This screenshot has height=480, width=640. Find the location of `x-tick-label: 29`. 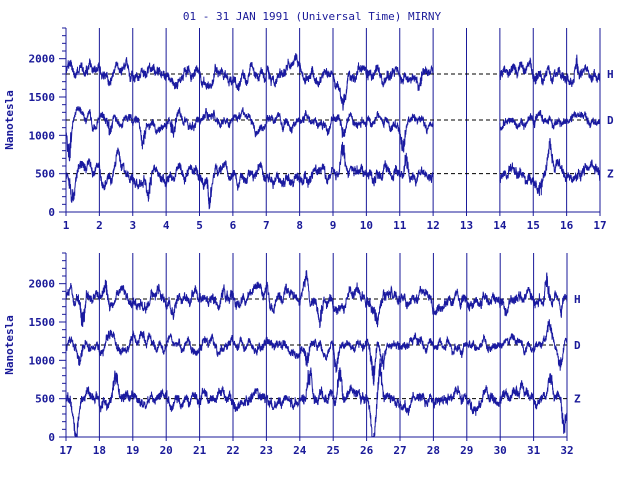

x-tick-label: 29 is located at coordinates (466, 450).